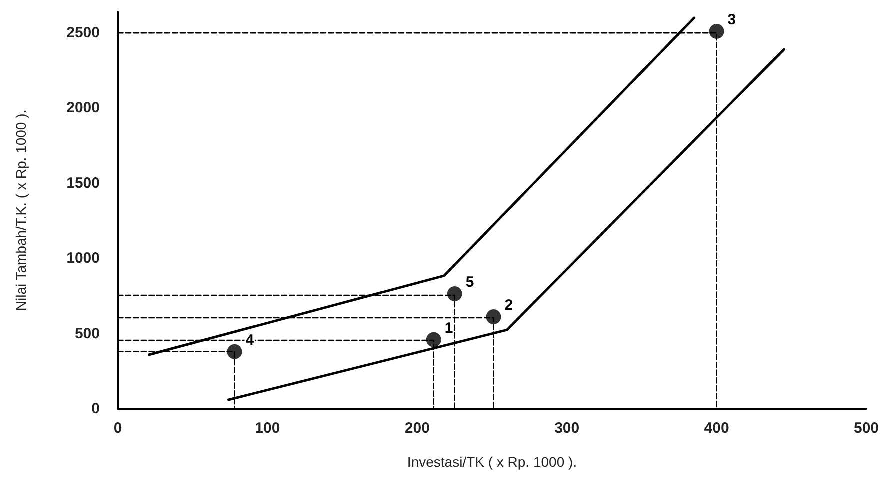 The height and width of the screenshot is (480, 882). I want to click on annotation: 2, so click(509, 305).